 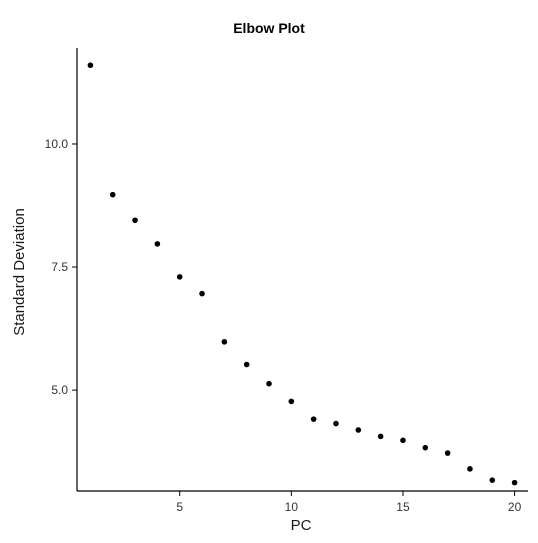 I want to click on x-tick-label: 10, so click(x=292, y=507).